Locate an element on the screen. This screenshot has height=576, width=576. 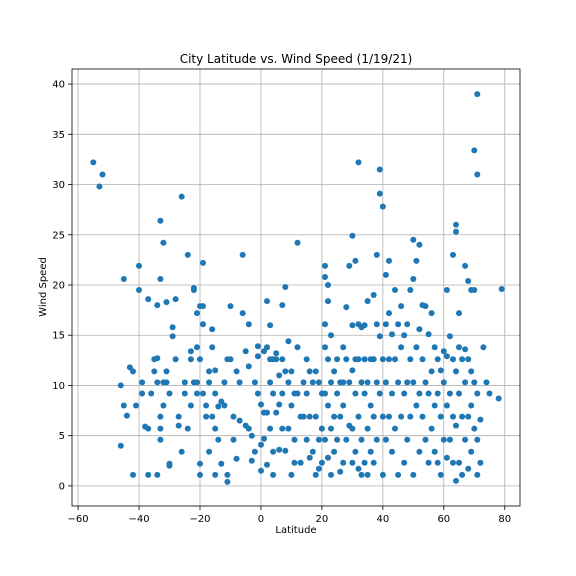
x-tick-label: 80 is located at coordinates (504, 519).